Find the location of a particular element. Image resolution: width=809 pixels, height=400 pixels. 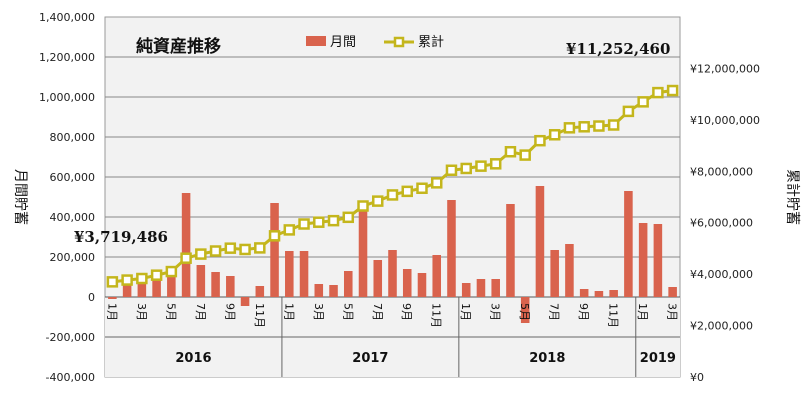

legend: 月間 累計 is located at coordinates (375, 42).